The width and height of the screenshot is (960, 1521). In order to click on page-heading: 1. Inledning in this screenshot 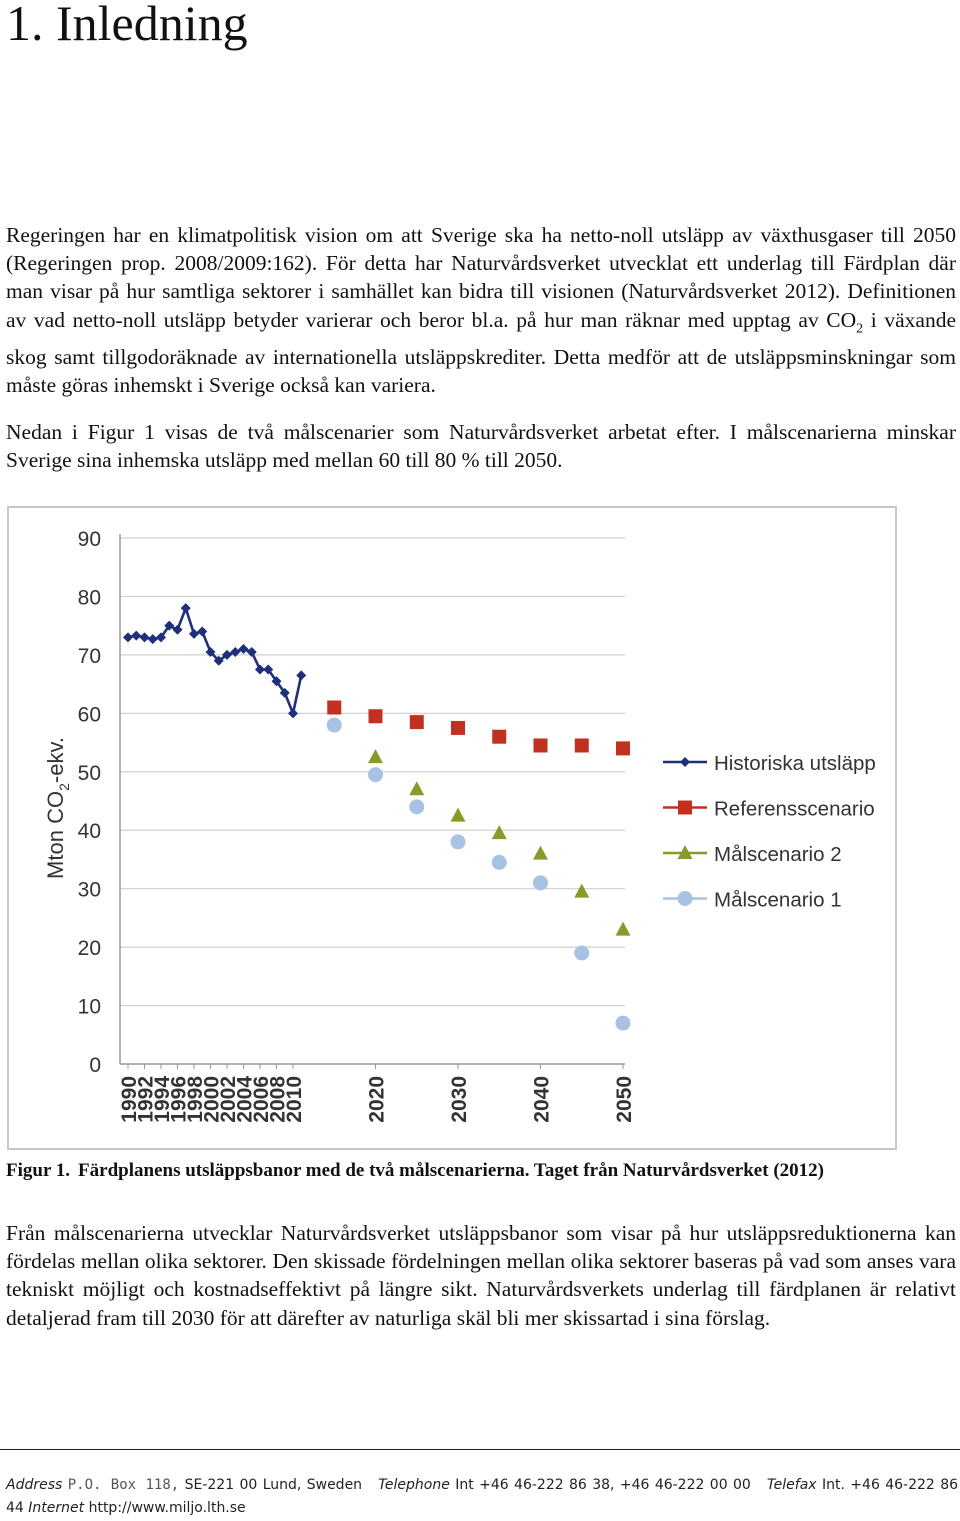, I will do `click(127, 25)`.